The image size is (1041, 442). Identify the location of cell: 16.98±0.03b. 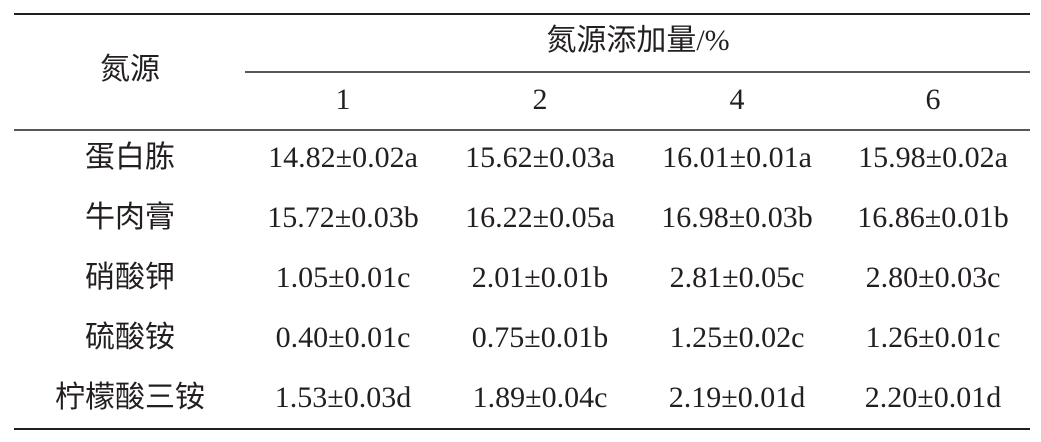
(736, 217).